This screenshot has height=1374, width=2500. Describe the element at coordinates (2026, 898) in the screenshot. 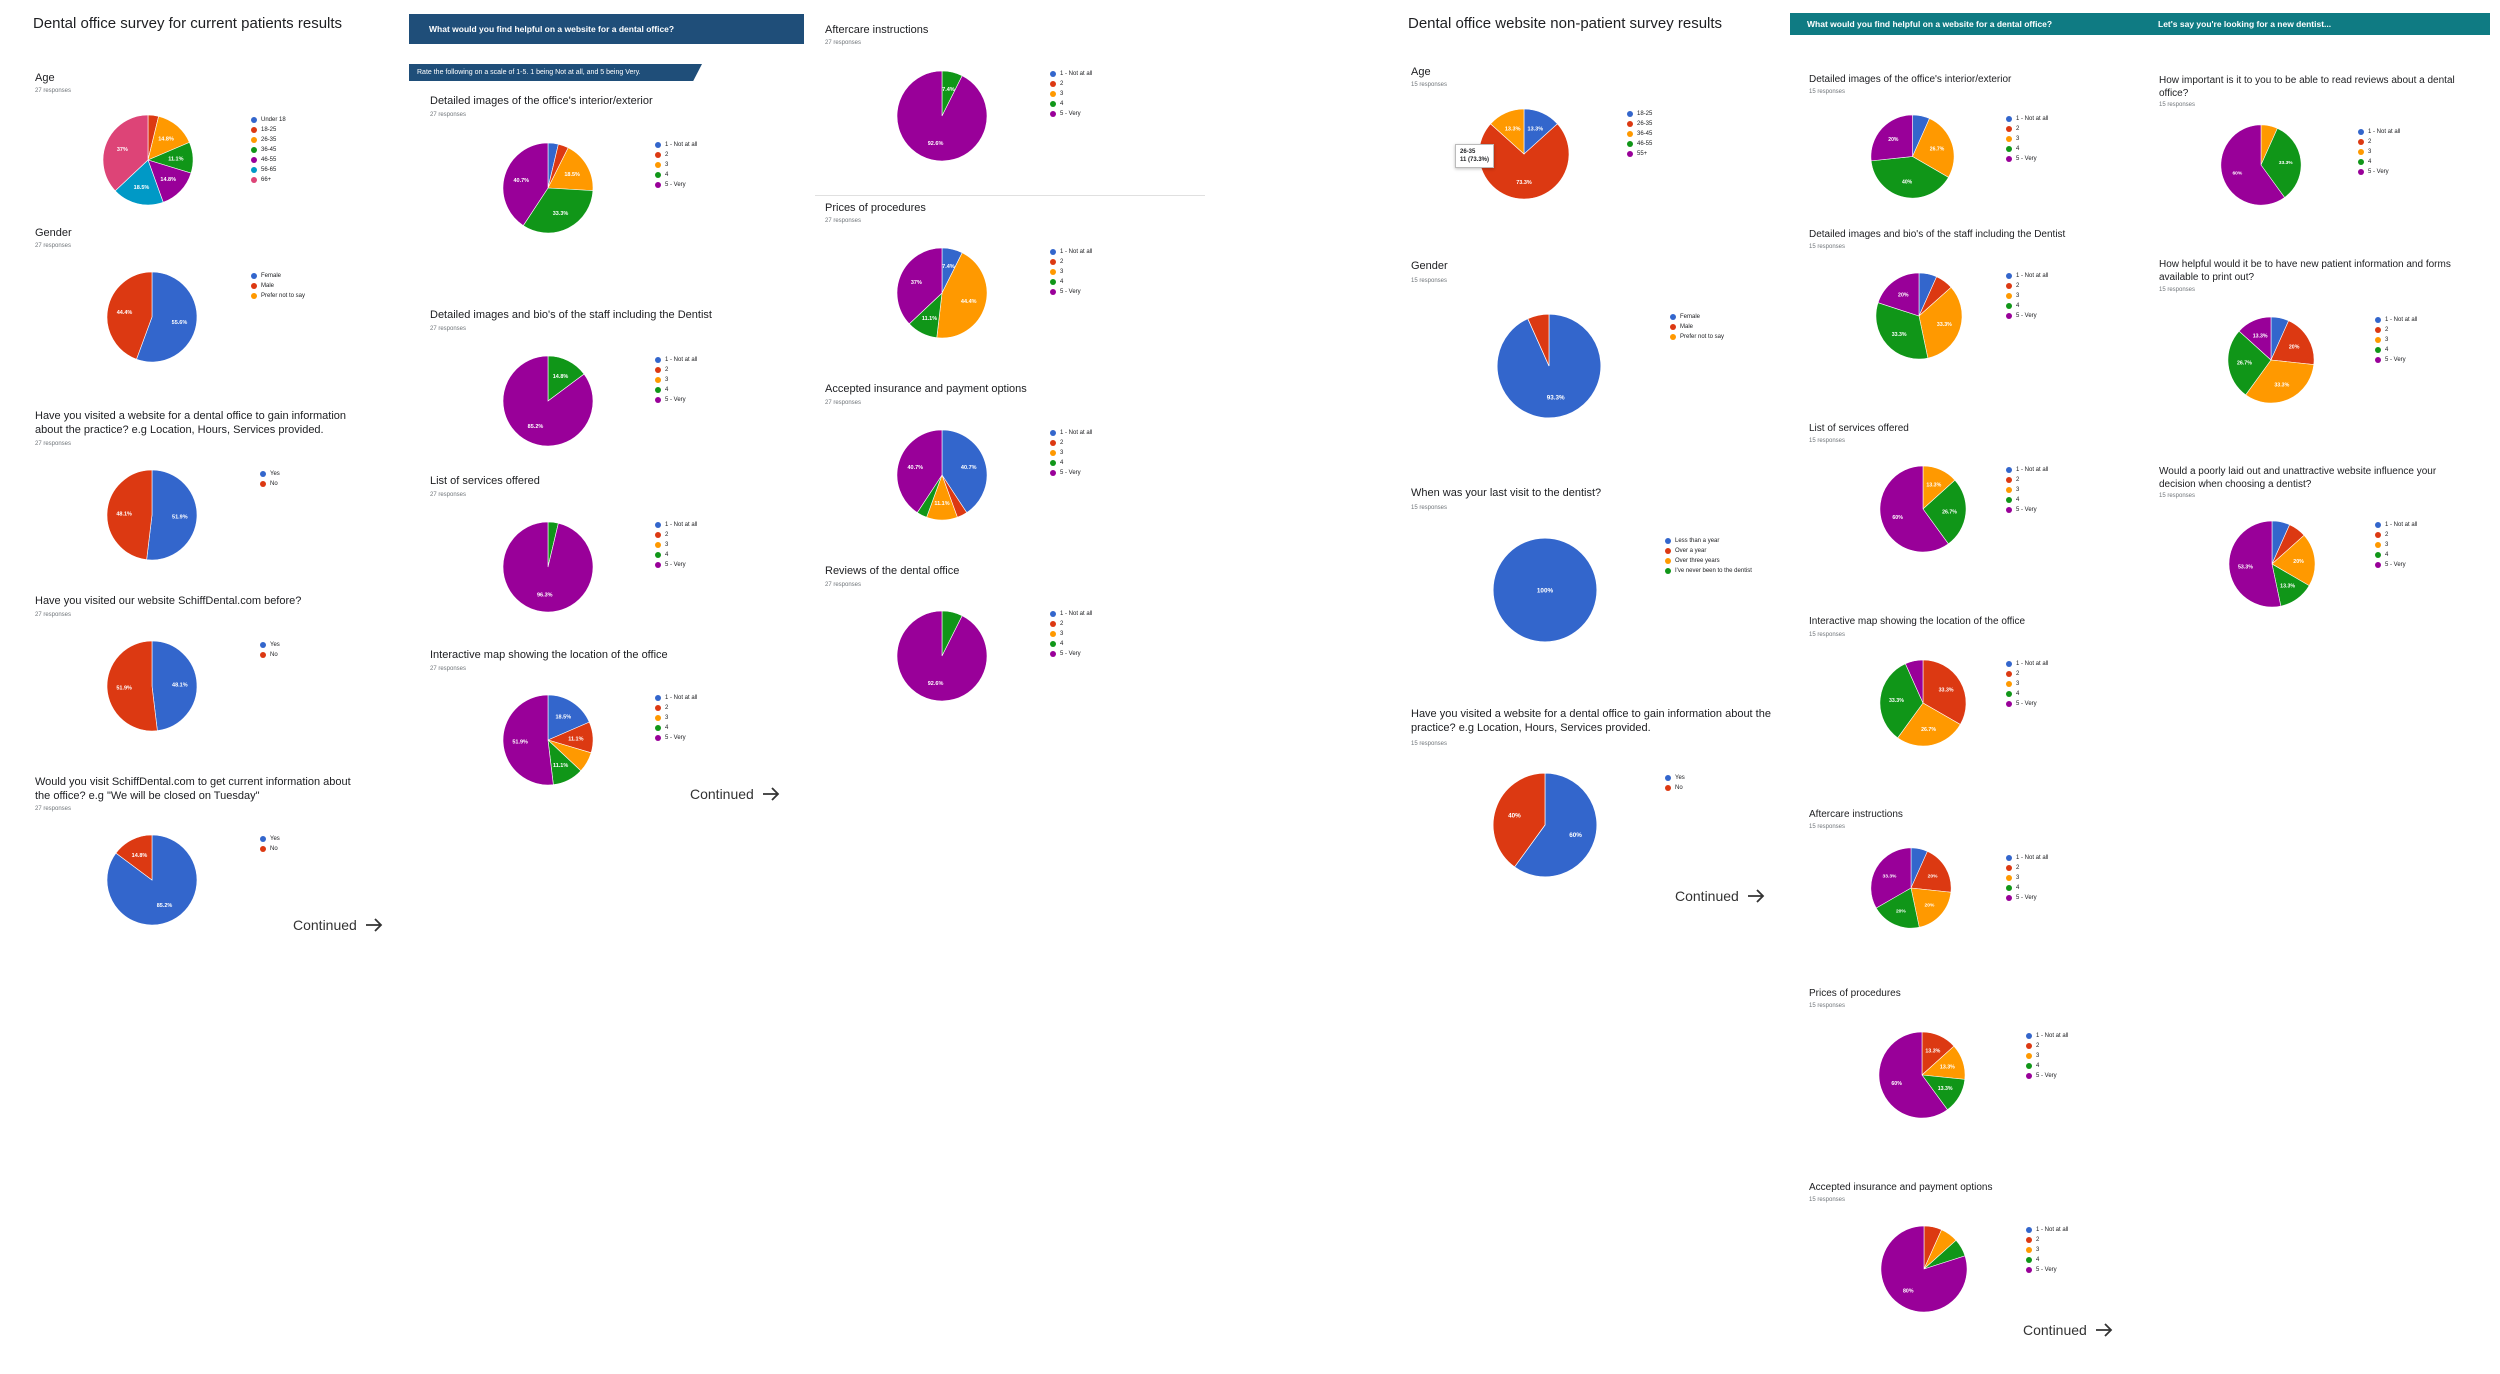

I see `legend-label: 5 - Very` at that location.